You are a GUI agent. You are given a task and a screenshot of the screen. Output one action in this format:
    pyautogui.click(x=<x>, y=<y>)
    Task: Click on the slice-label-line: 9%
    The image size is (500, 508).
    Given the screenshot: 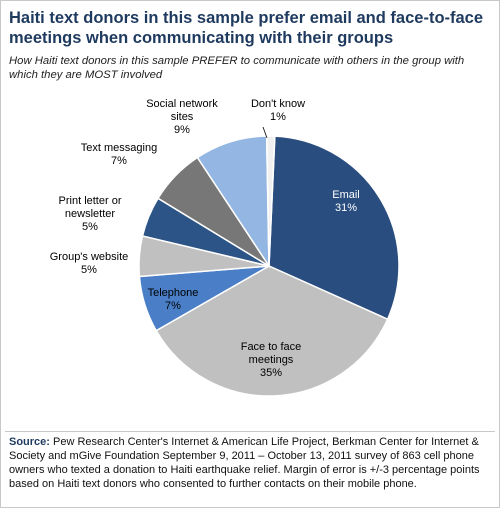 What is the action you would take?
    pyautogui.click(x=182, y=130)
    